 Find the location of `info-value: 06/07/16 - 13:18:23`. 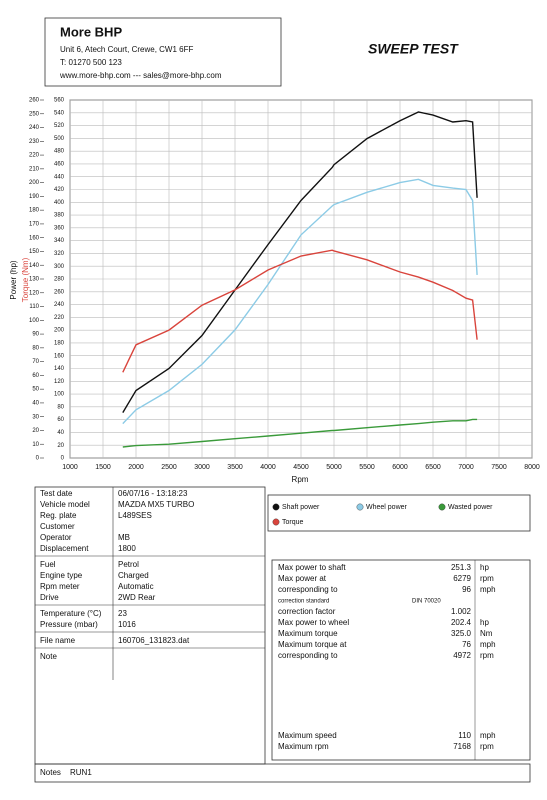

info-value: 06/07/16 - 13:18:23 is located at coordinates (153, 493).